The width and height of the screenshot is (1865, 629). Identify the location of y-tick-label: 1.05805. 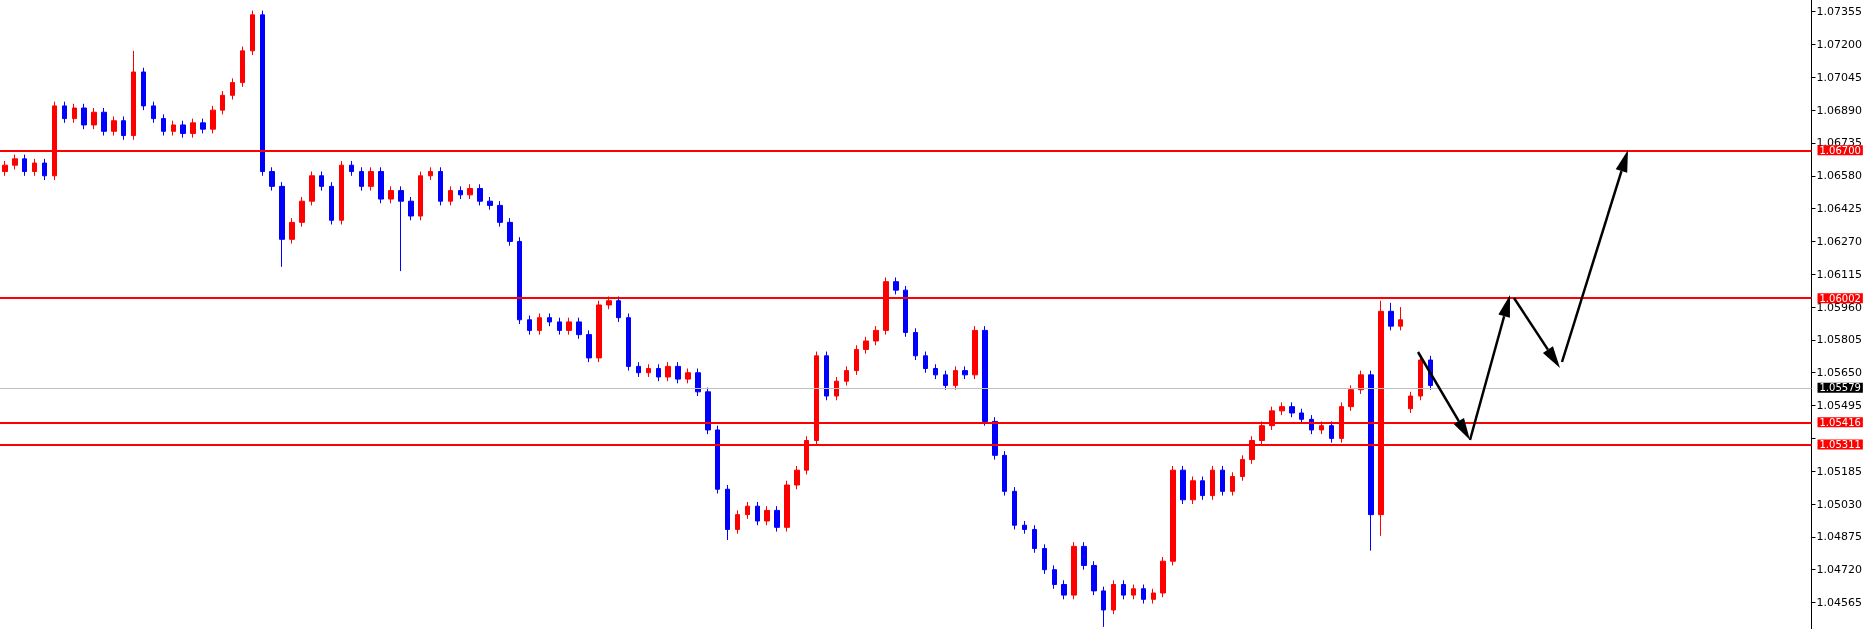
(1839, 340).